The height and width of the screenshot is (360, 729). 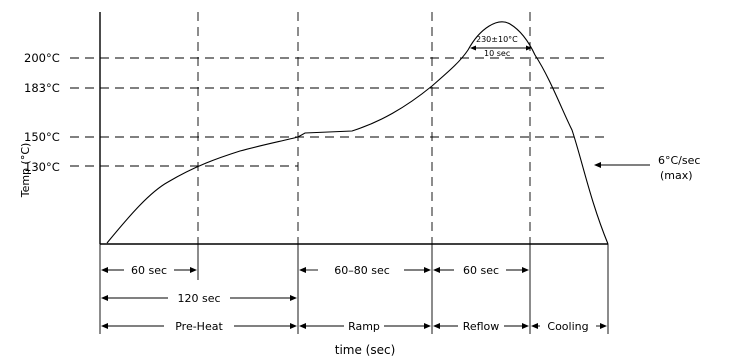 I want to click on y-tick-183: 183°C, so click(x=42, y=88).